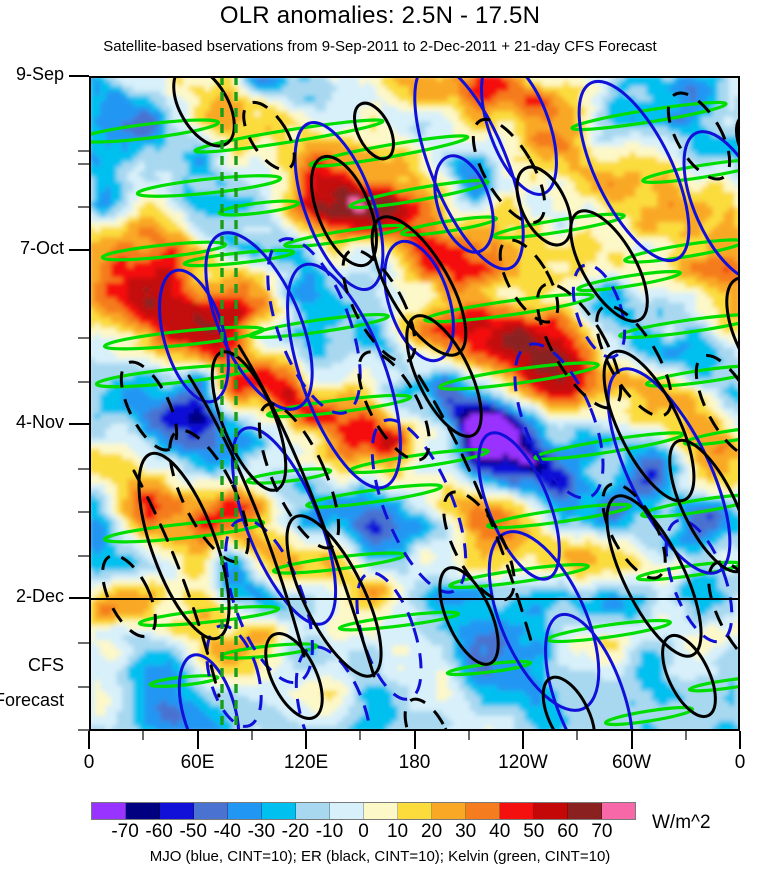 The height and width of the screenshot is (878, 760). What do you see at coordinates (602, 831) in the screenshot?
I see `colorbar-tick-14: 70` at bounding box center [602, 831].